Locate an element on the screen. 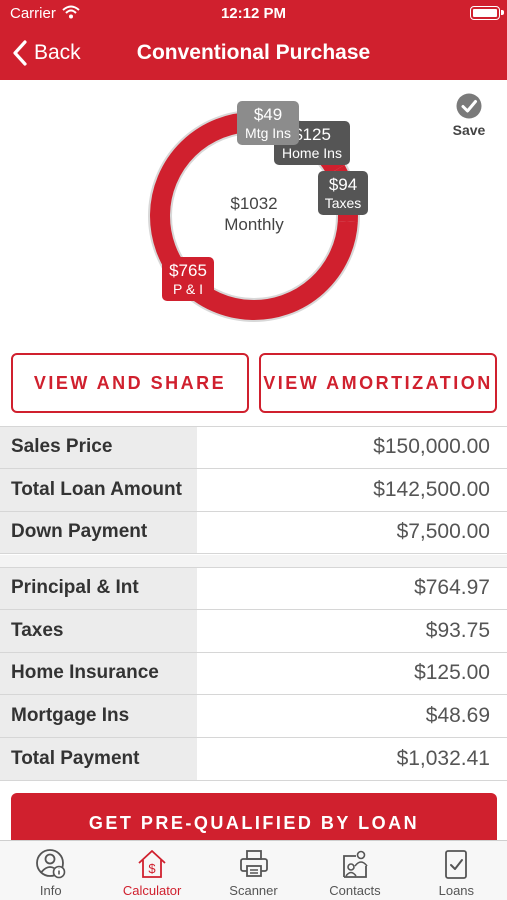  view-amortization-button: VIEW AMORTIZATION is located at coordinates (378, 383).